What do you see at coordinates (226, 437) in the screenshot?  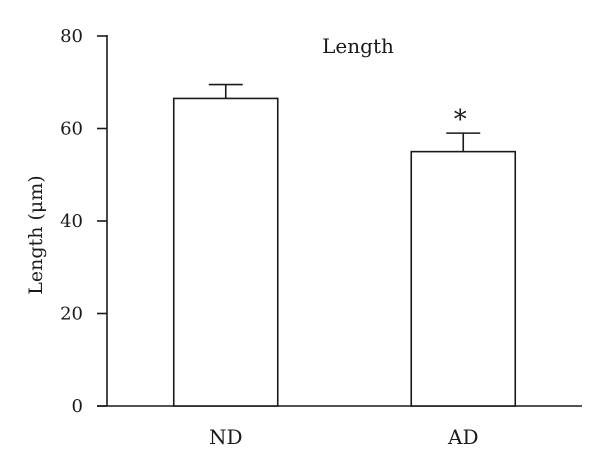 I see `x-tick-label: ND` at bounding box center [226, 437].